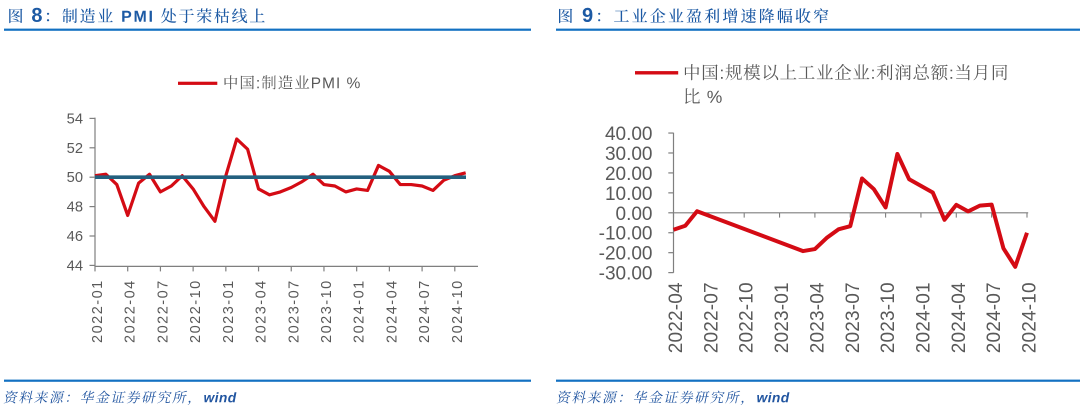 This screenshot has width=1080, height=410. Describe the element at coordinates (634, 214) in the screenshot. I see `svg-text: 0.00` at that location.